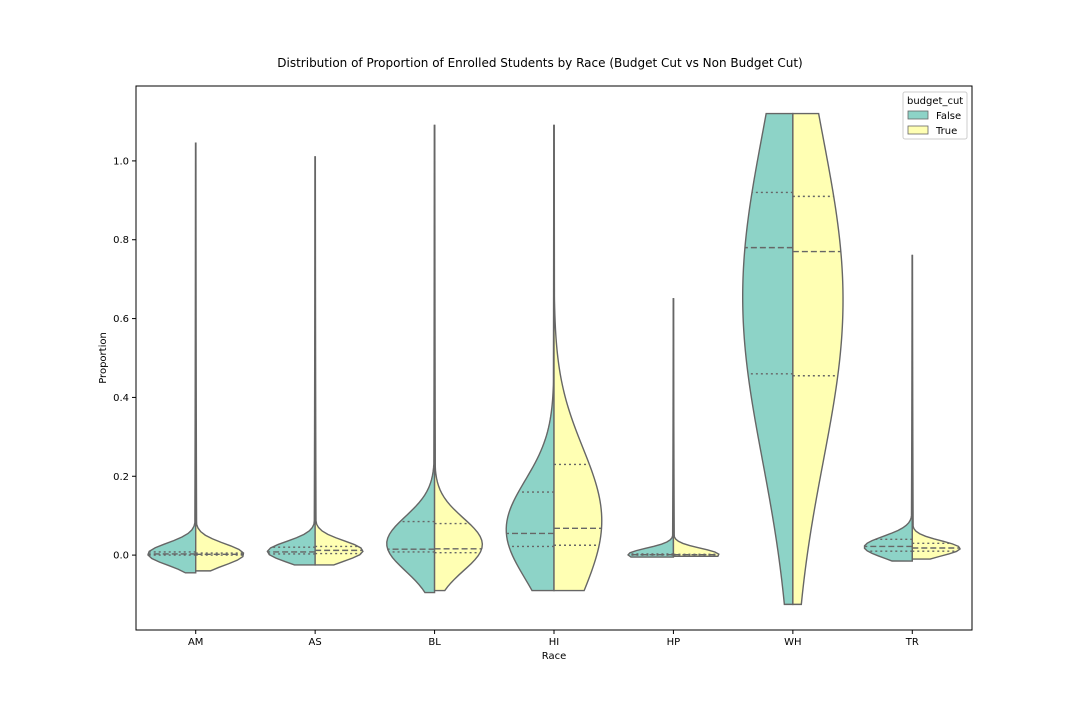  What do you see at coordinates (103, 358) in the screenshot?
I see `y-axis-label: Proportion` at bounding box center [103, 358].